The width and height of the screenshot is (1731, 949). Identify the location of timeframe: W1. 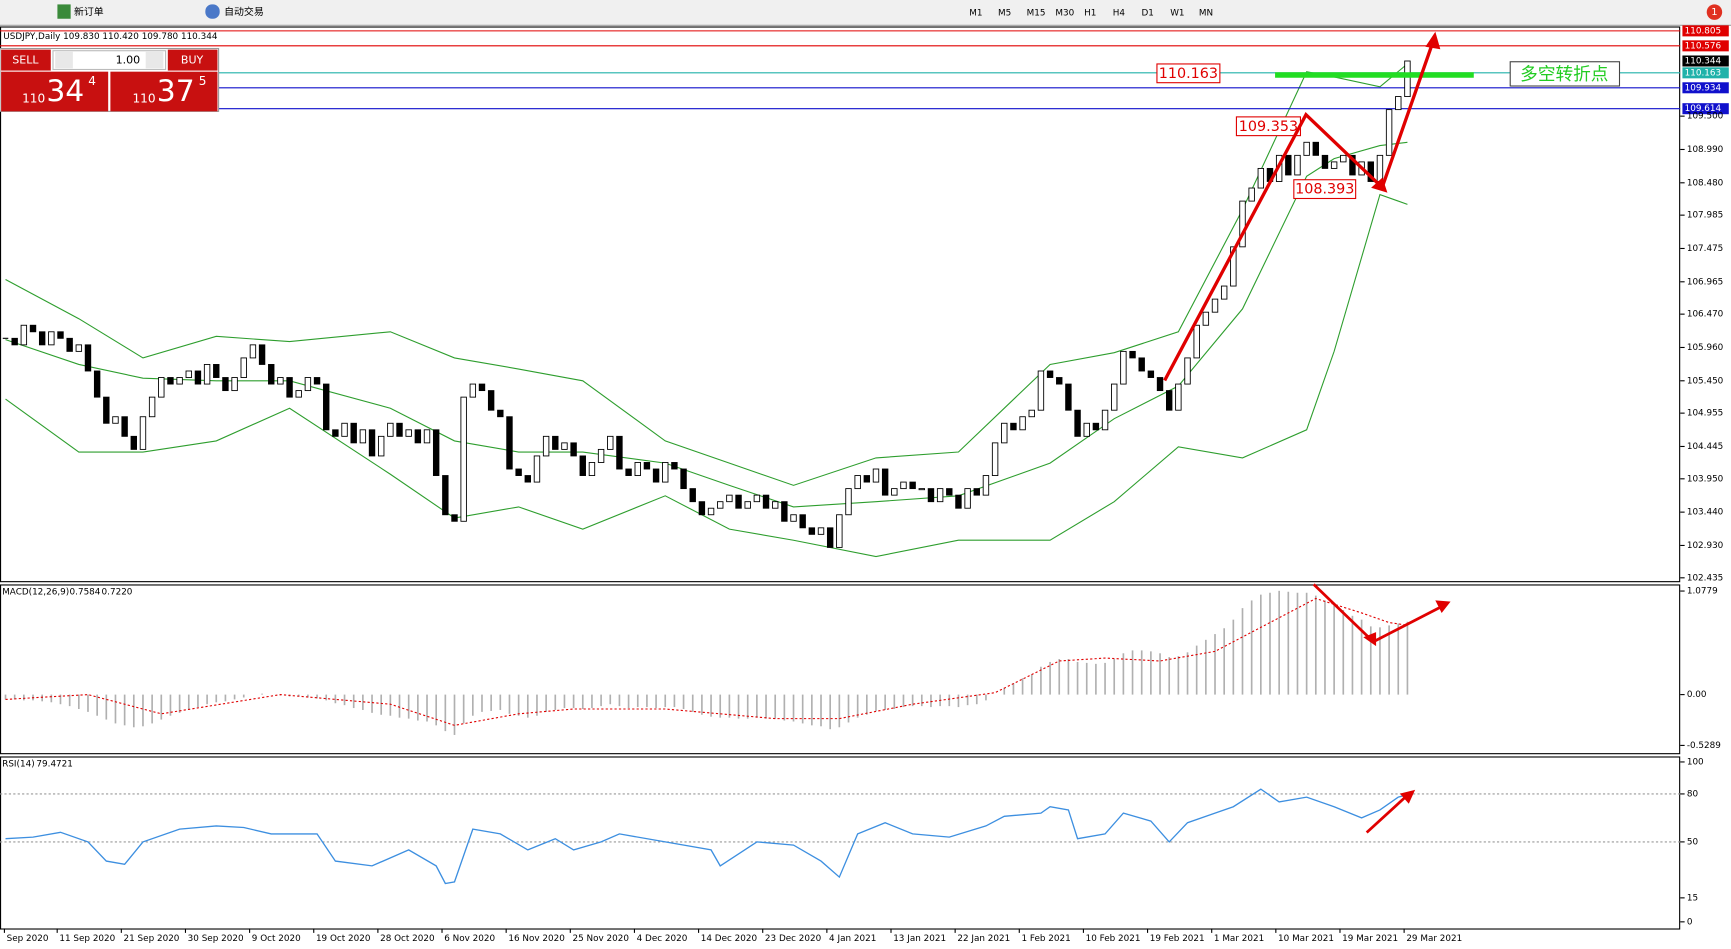
(1177, 14).